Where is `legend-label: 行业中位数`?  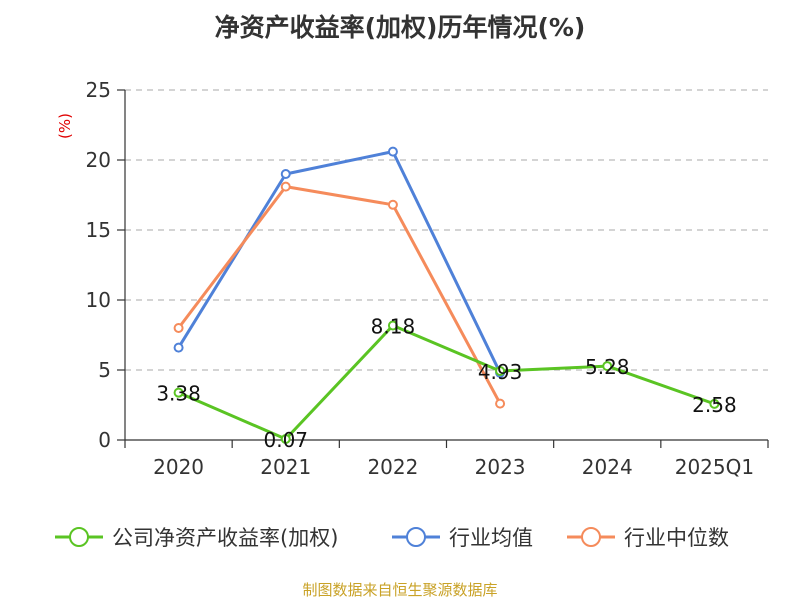
legend-label: 行业中位数 is located at coordinates (676, 538).